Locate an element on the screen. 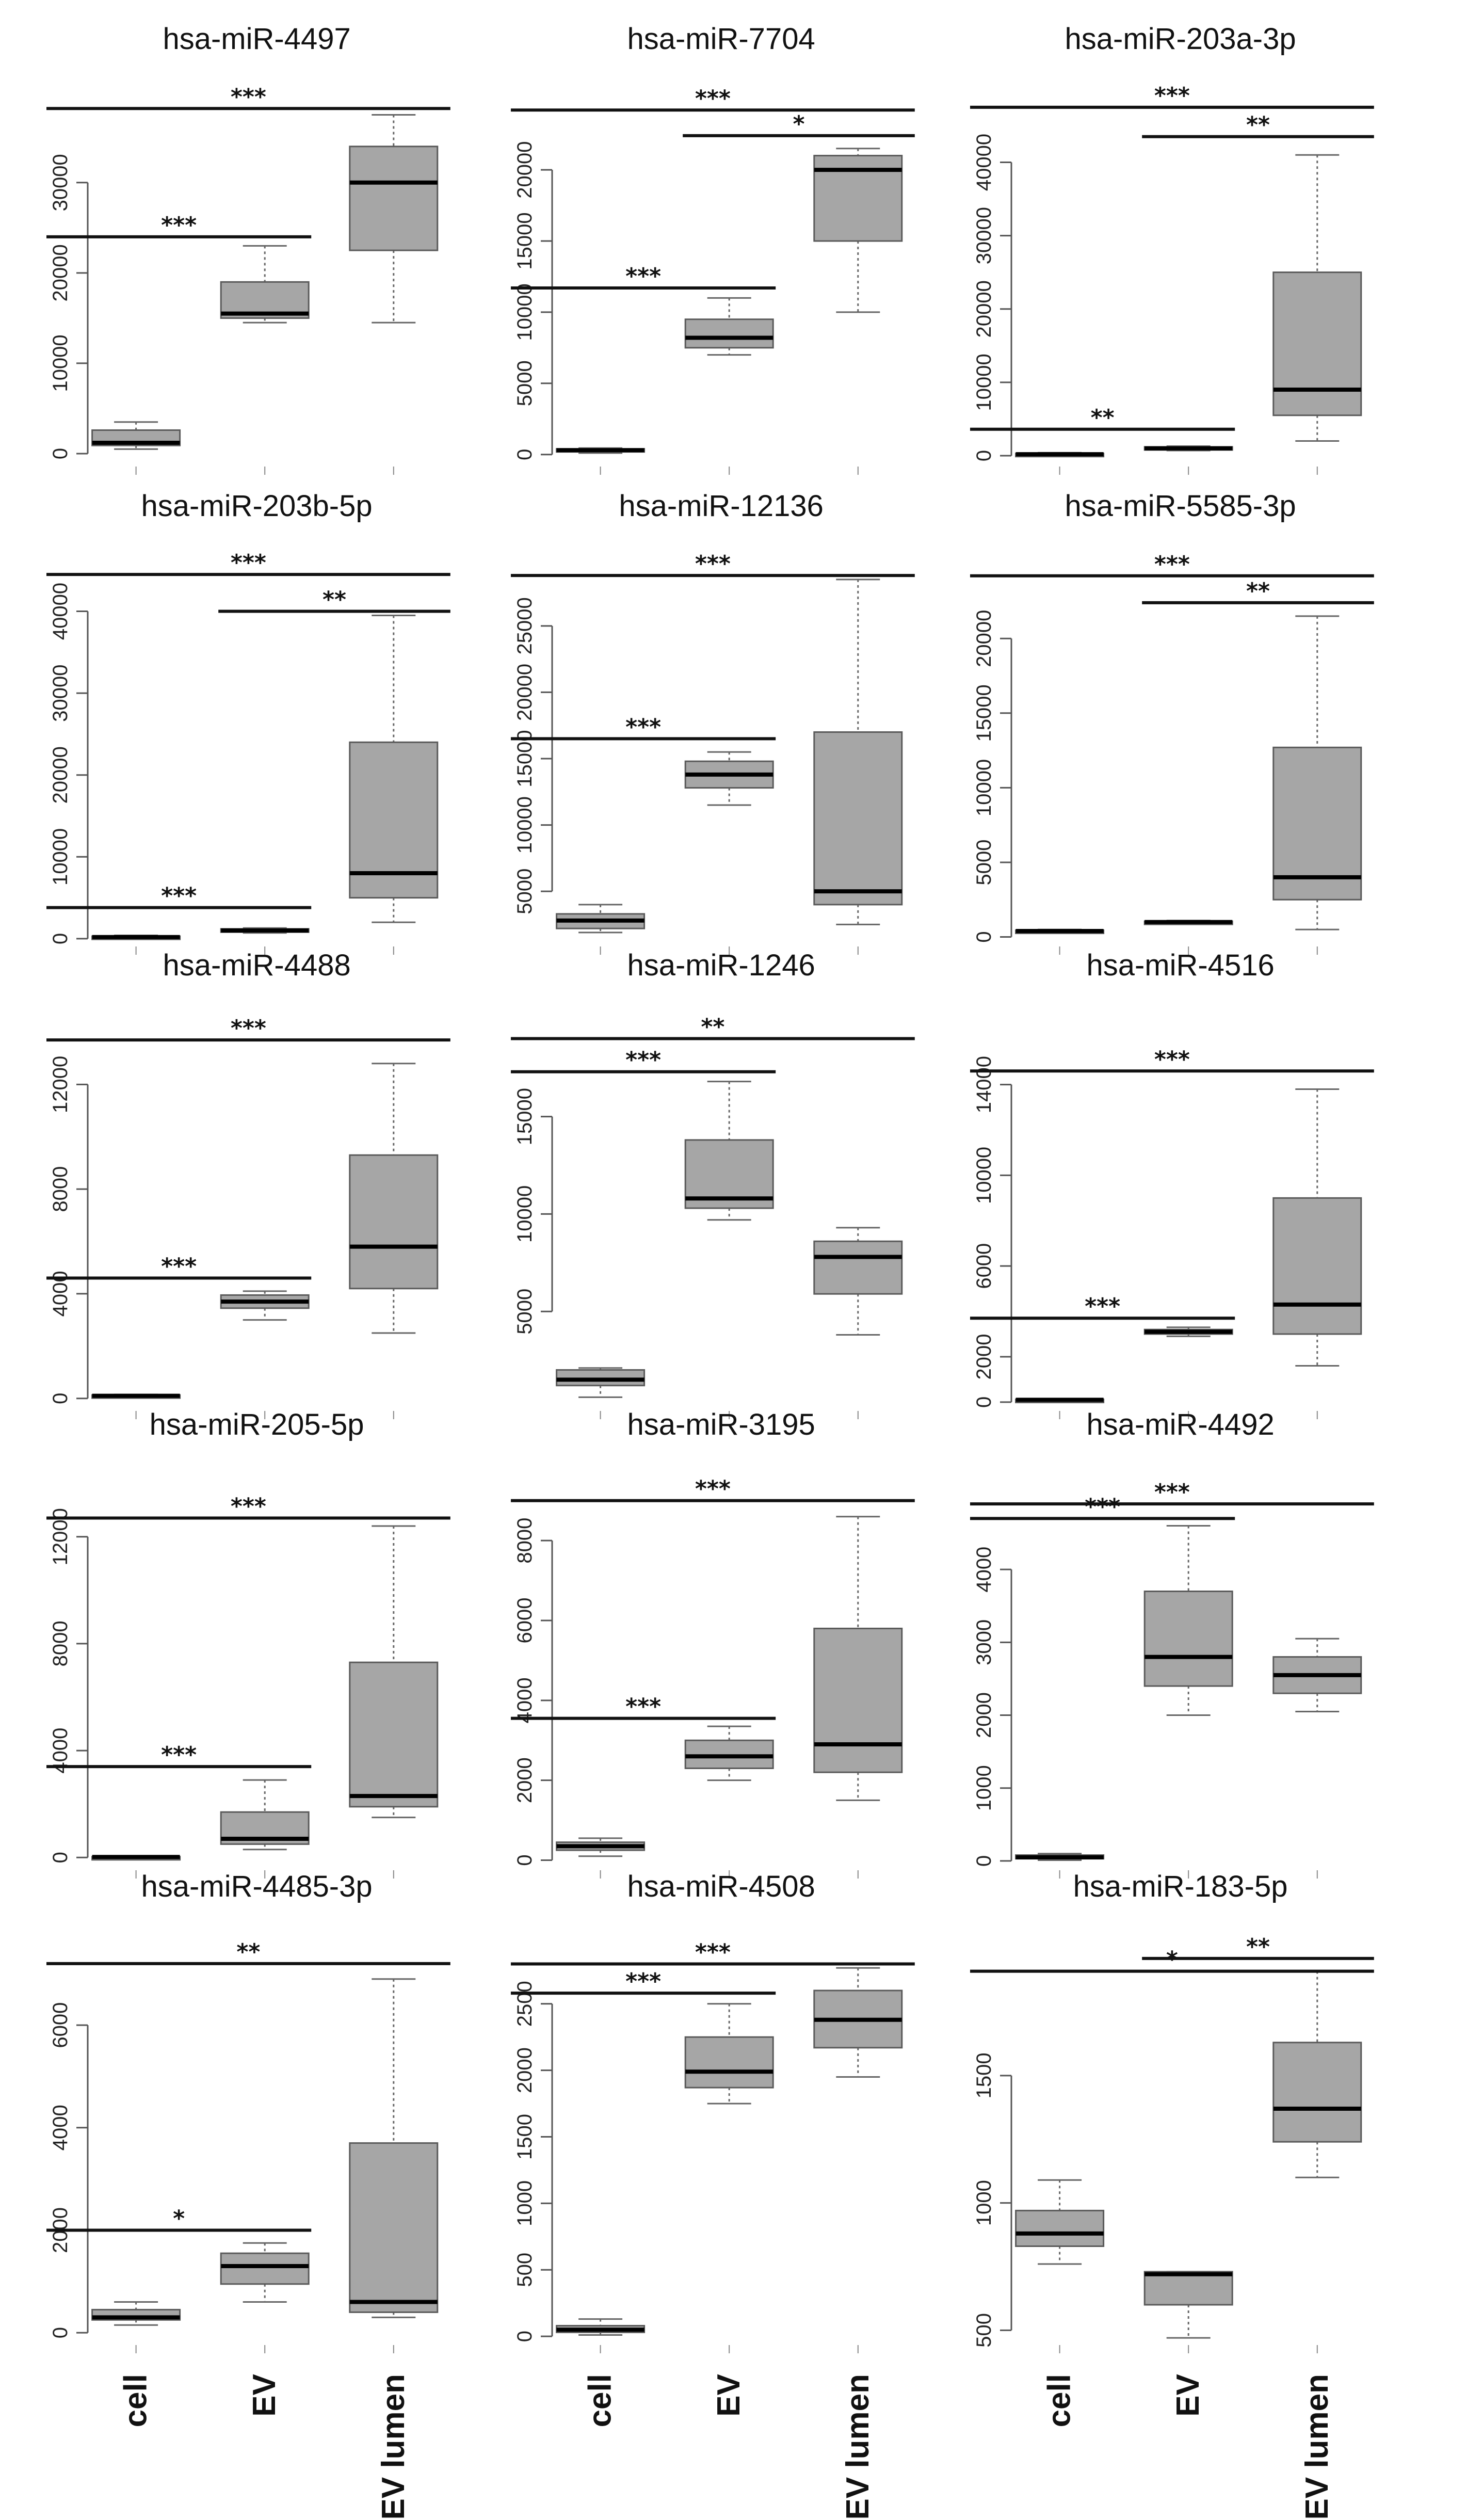 The width and height of the screenshot is (1467, 2520). panel-title: hsa-miR-203b-5p is located at coordinates (257, 506).